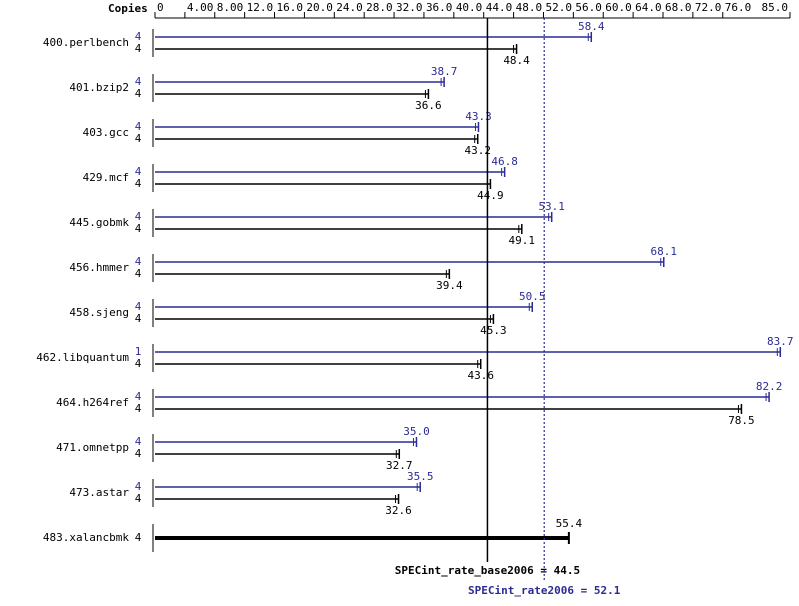  I want to click on benchmark-name: 473.astar, so click(99, 492).